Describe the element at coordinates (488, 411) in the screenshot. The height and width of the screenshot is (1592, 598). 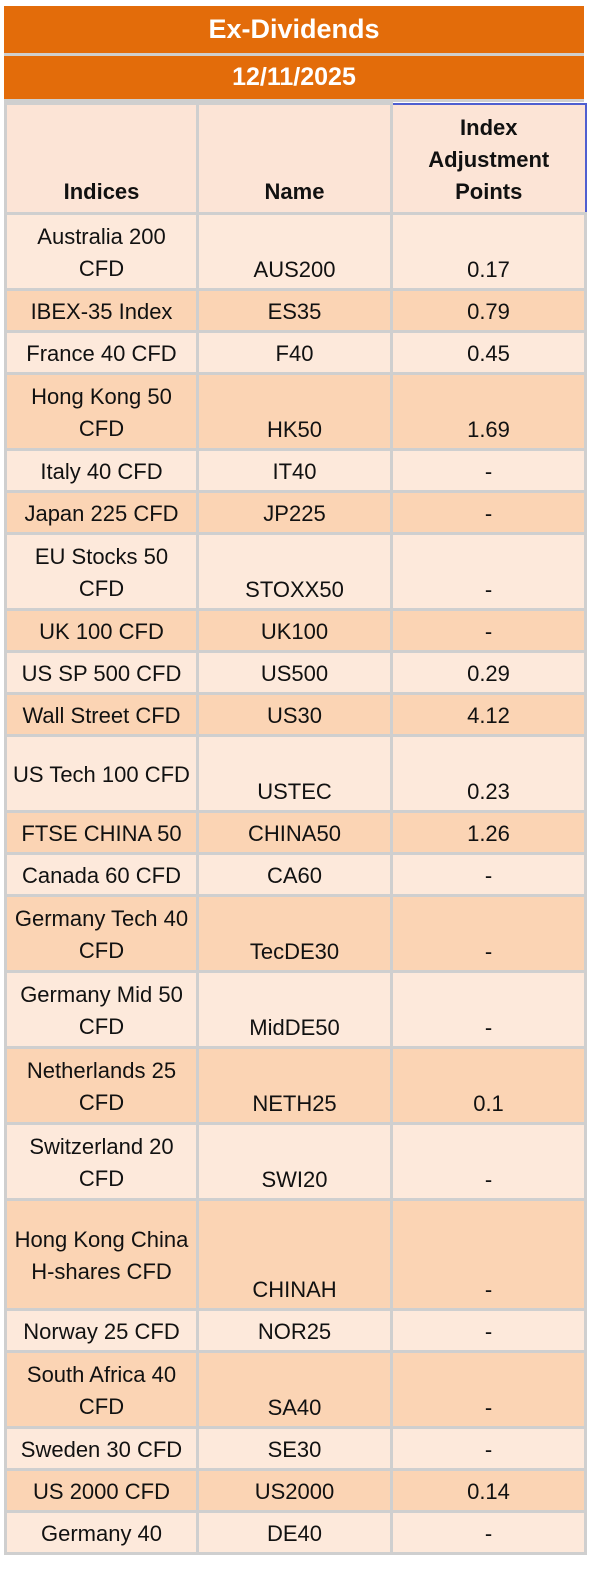
I see `cell-points: 1.69` at that location.